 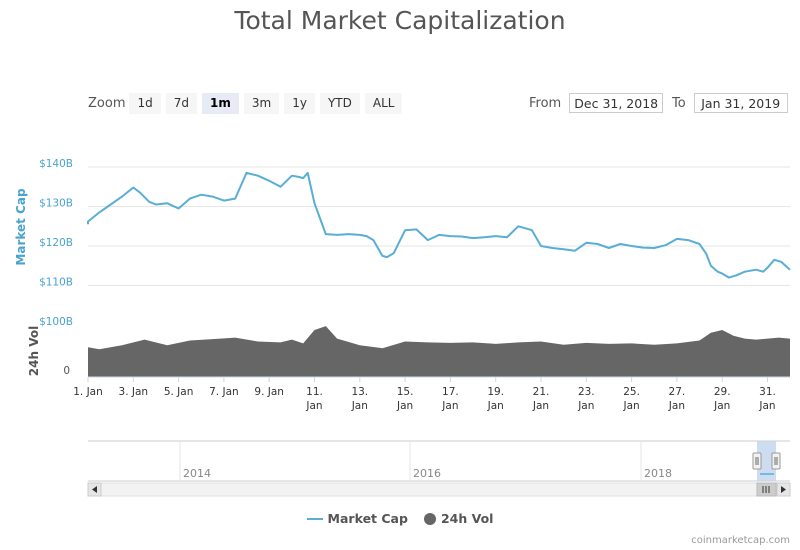 What do you see at coordinates (767, 392) in the screenshot?
I see `x-tick-label: 31.` at bounding box center [767, 392].